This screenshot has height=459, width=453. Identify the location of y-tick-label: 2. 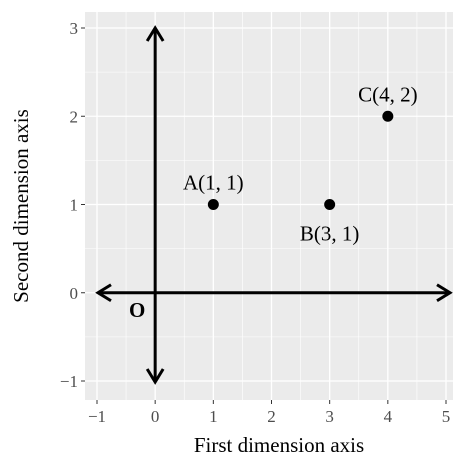
(74, 116).